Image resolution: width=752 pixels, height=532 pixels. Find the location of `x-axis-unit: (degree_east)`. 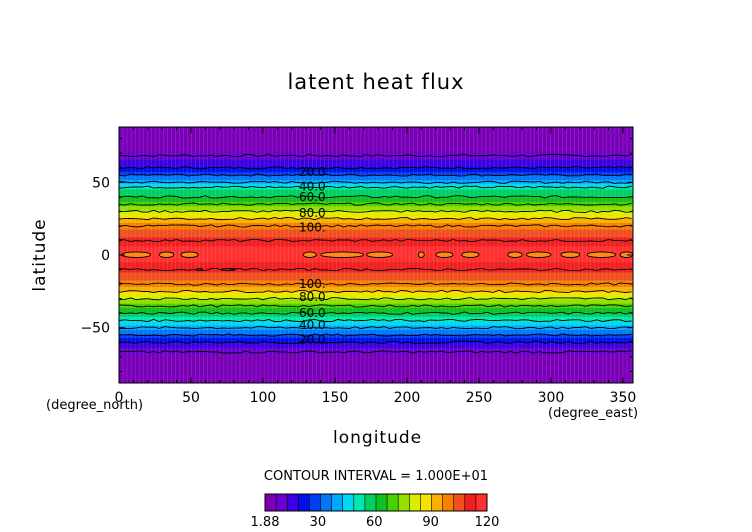

x-axis-unit: (degree_east) is located at coordinates (593, 413).